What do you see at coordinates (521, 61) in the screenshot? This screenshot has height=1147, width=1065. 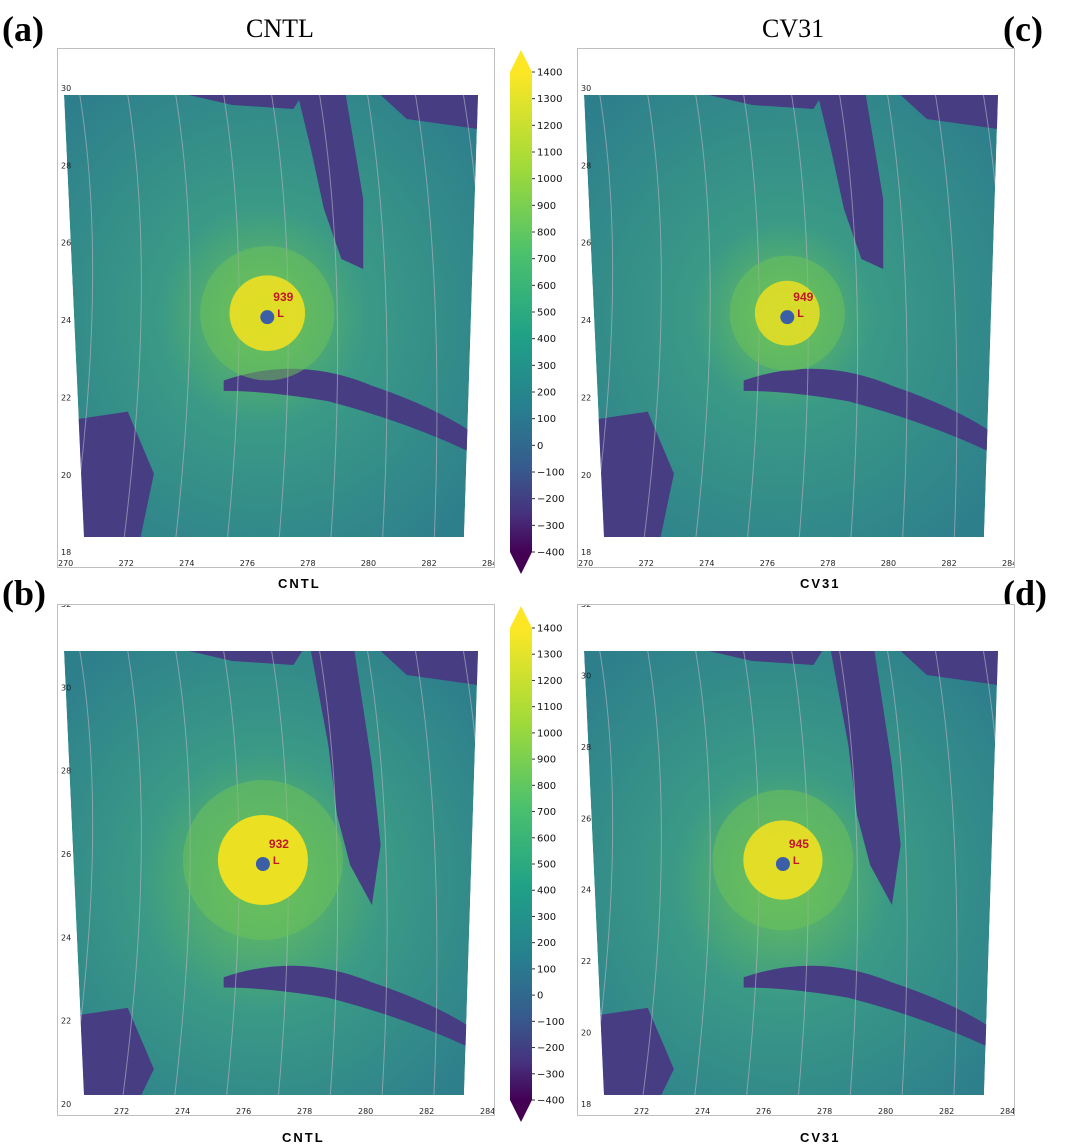 I see `colorbar-max-extend` at bounding box center [521, 61].